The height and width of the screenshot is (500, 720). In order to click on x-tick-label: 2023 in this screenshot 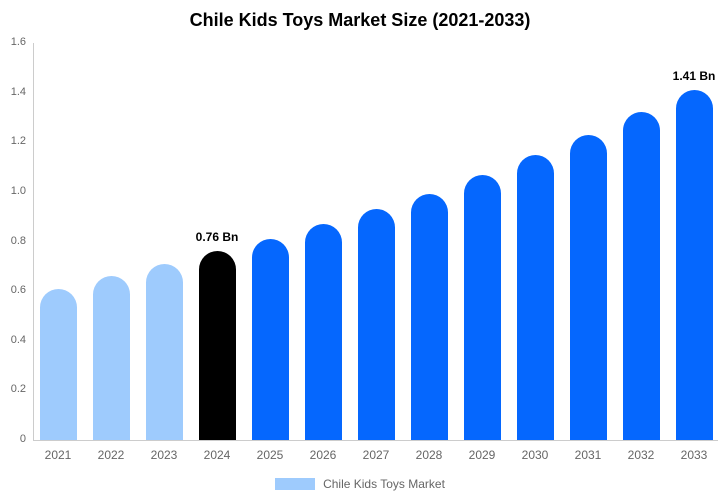, I will do `click(164, 455)`.